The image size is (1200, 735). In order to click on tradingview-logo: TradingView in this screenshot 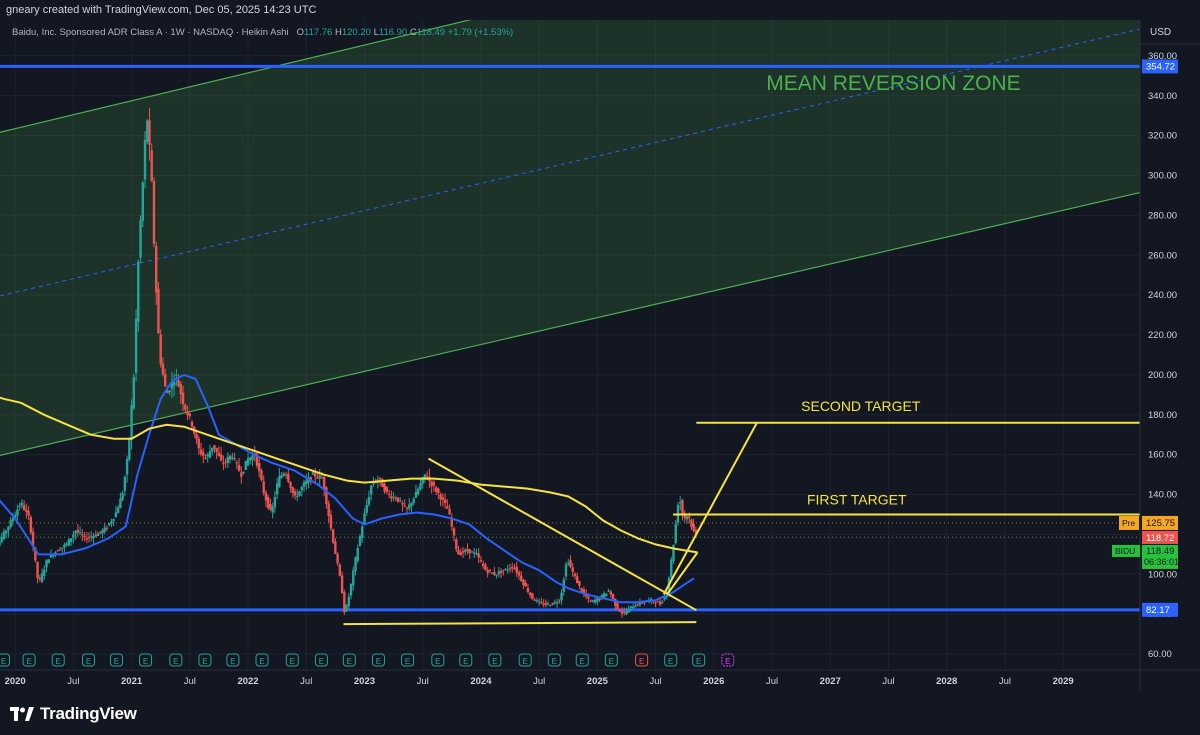, I will do `click(73, 714)`.